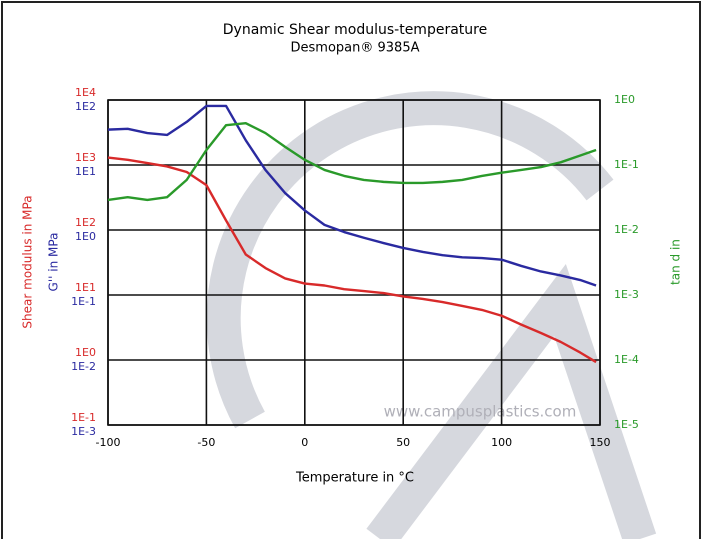 This screenshot has width=702, height=543. What do you see at coordinates (501, 442) in the screenshot?
I see `x-tick-label: 100` at bounding box center [501, 442].